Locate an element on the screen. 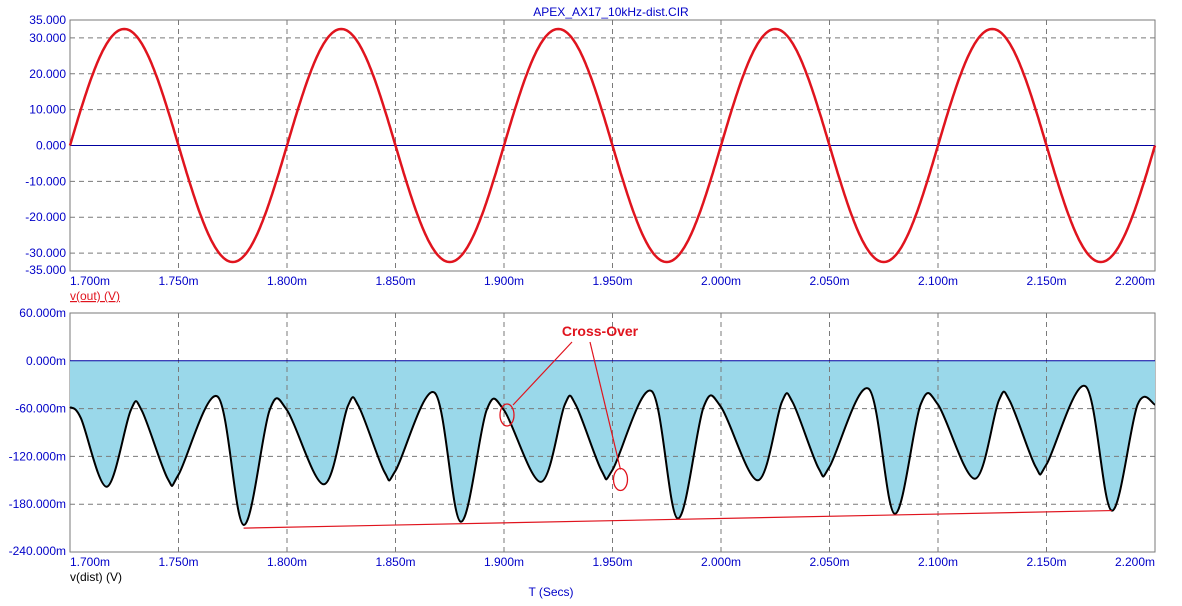 This screenshot has height=606, width=1182. vdist-x-tick-label: 2.050m is located at coordinates (829, 562).